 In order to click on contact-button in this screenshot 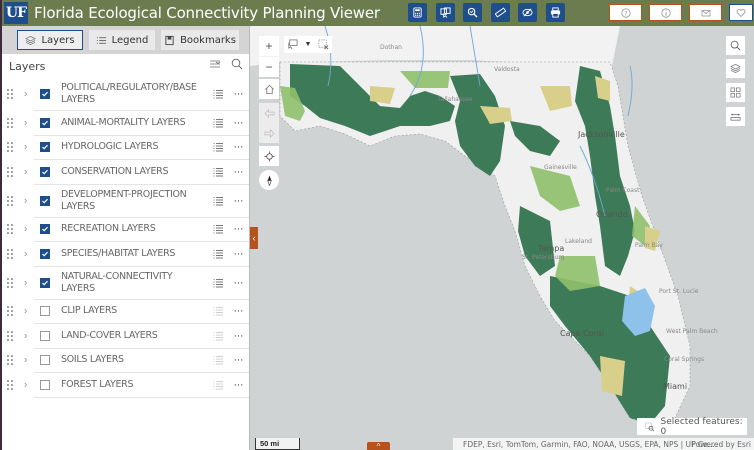, I will do `click(705, 12)`.